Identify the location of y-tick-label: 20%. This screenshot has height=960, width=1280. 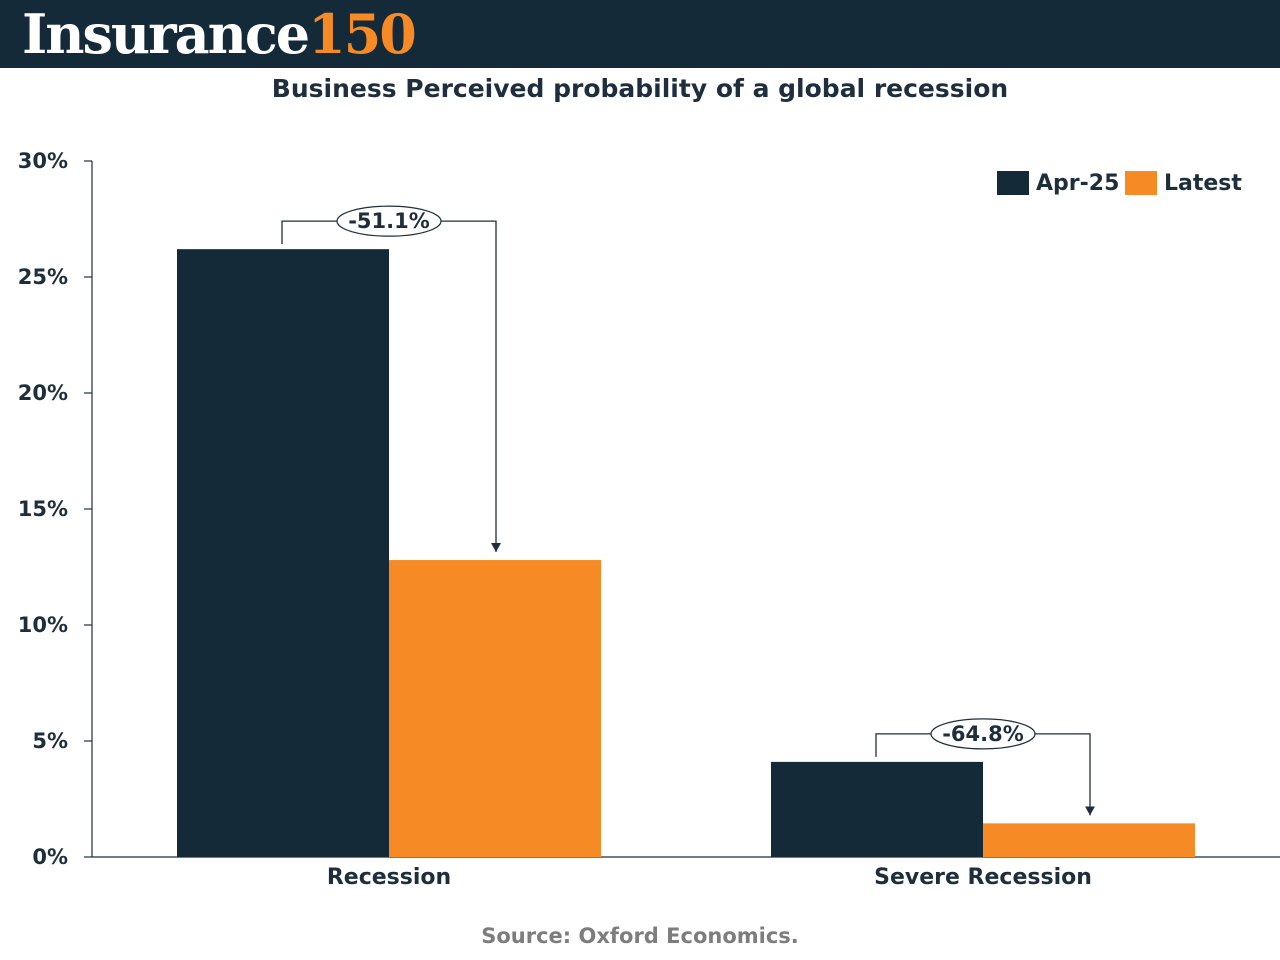
(43, 393).